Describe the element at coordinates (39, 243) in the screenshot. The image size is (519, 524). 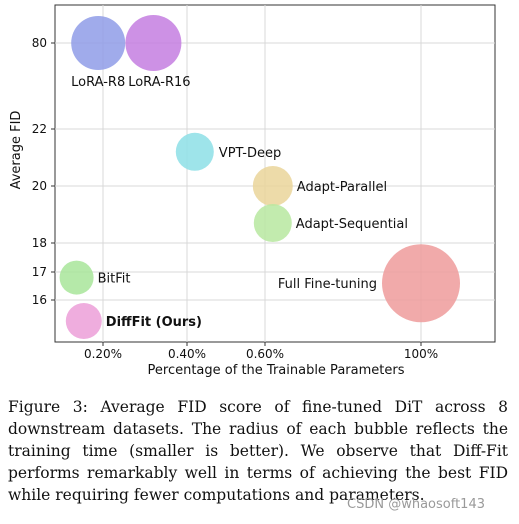
I see `y-tick-label: 18` at that location.